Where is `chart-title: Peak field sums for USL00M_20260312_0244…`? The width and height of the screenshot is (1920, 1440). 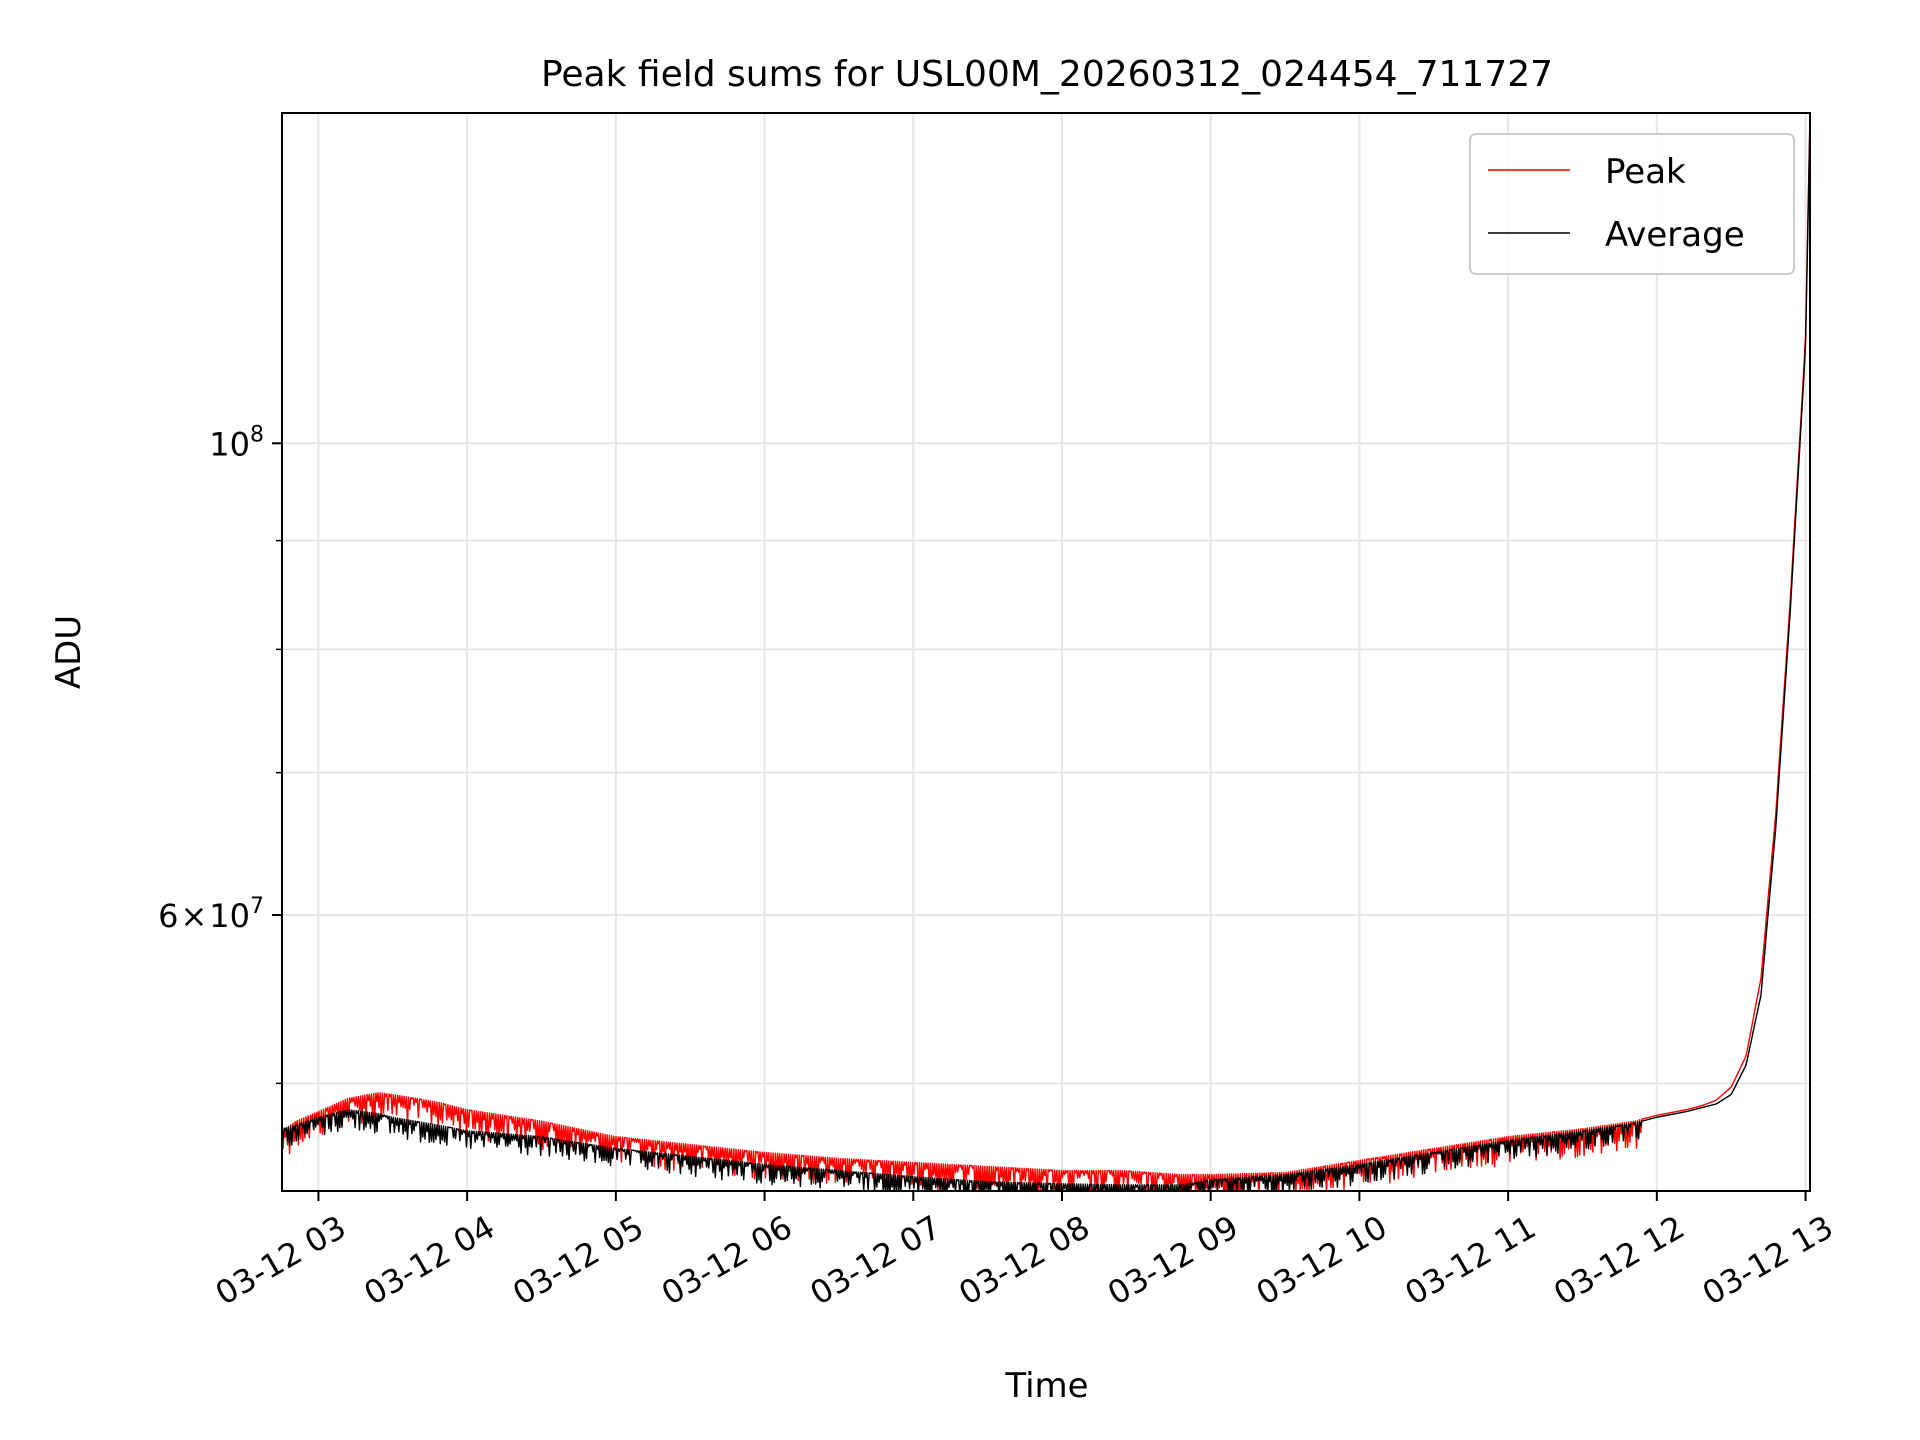 chart-title: Peak field sums for USL00M_20260312_0244… is located at coordinates (1047, 74).